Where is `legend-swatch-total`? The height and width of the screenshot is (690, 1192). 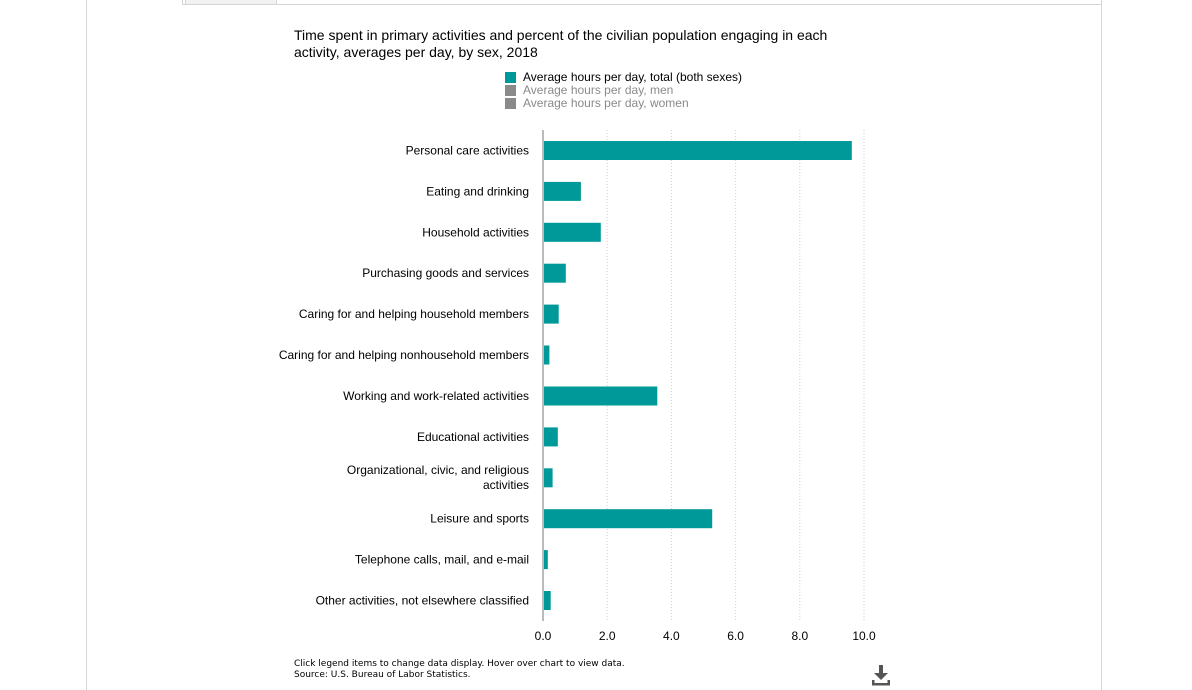
legend-swatch-total is located at coordinates (510, 77).